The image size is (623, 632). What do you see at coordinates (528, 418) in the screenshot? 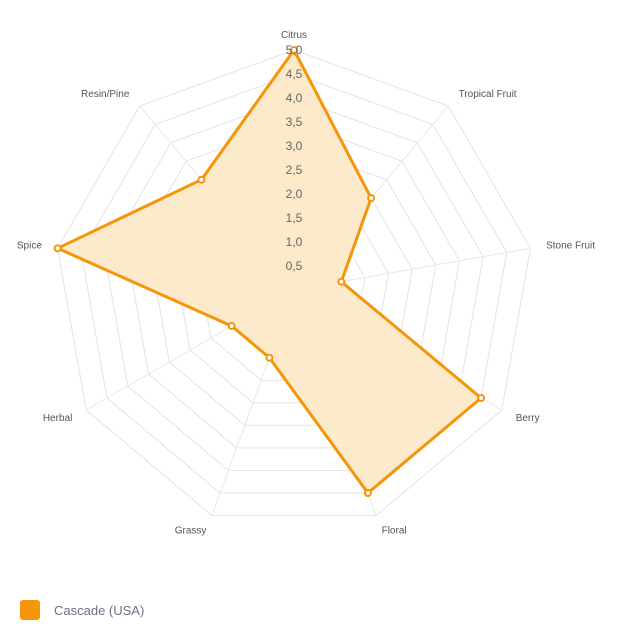
I see `axis-label-berry: Berry` at bounding box center [528, 418].